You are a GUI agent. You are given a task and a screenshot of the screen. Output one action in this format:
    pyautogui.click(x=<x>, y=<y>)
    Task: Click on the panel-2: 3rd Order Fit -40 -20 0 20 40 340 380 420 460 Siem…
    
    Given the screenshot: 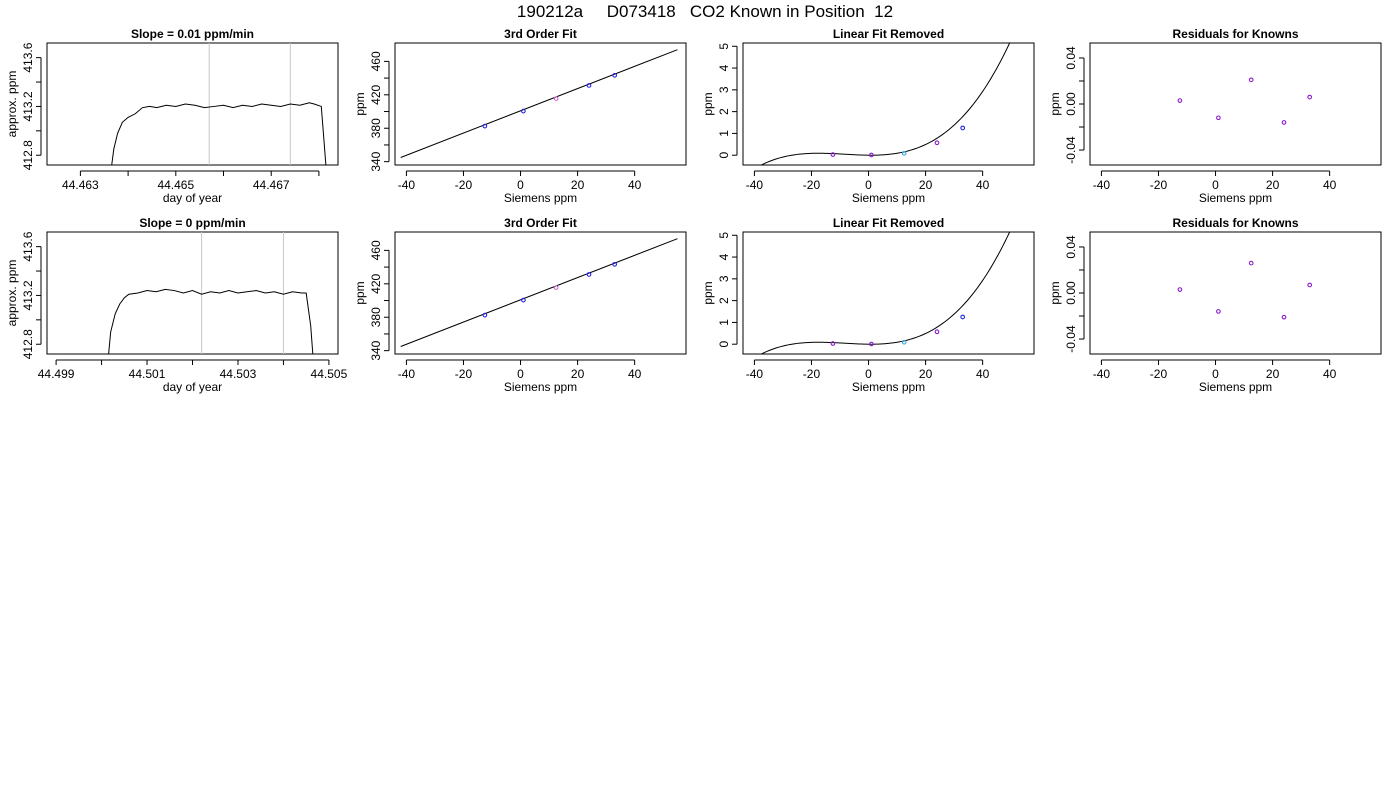 What is the action you would take?
    pyautogui.click(x=520, y=116)
    